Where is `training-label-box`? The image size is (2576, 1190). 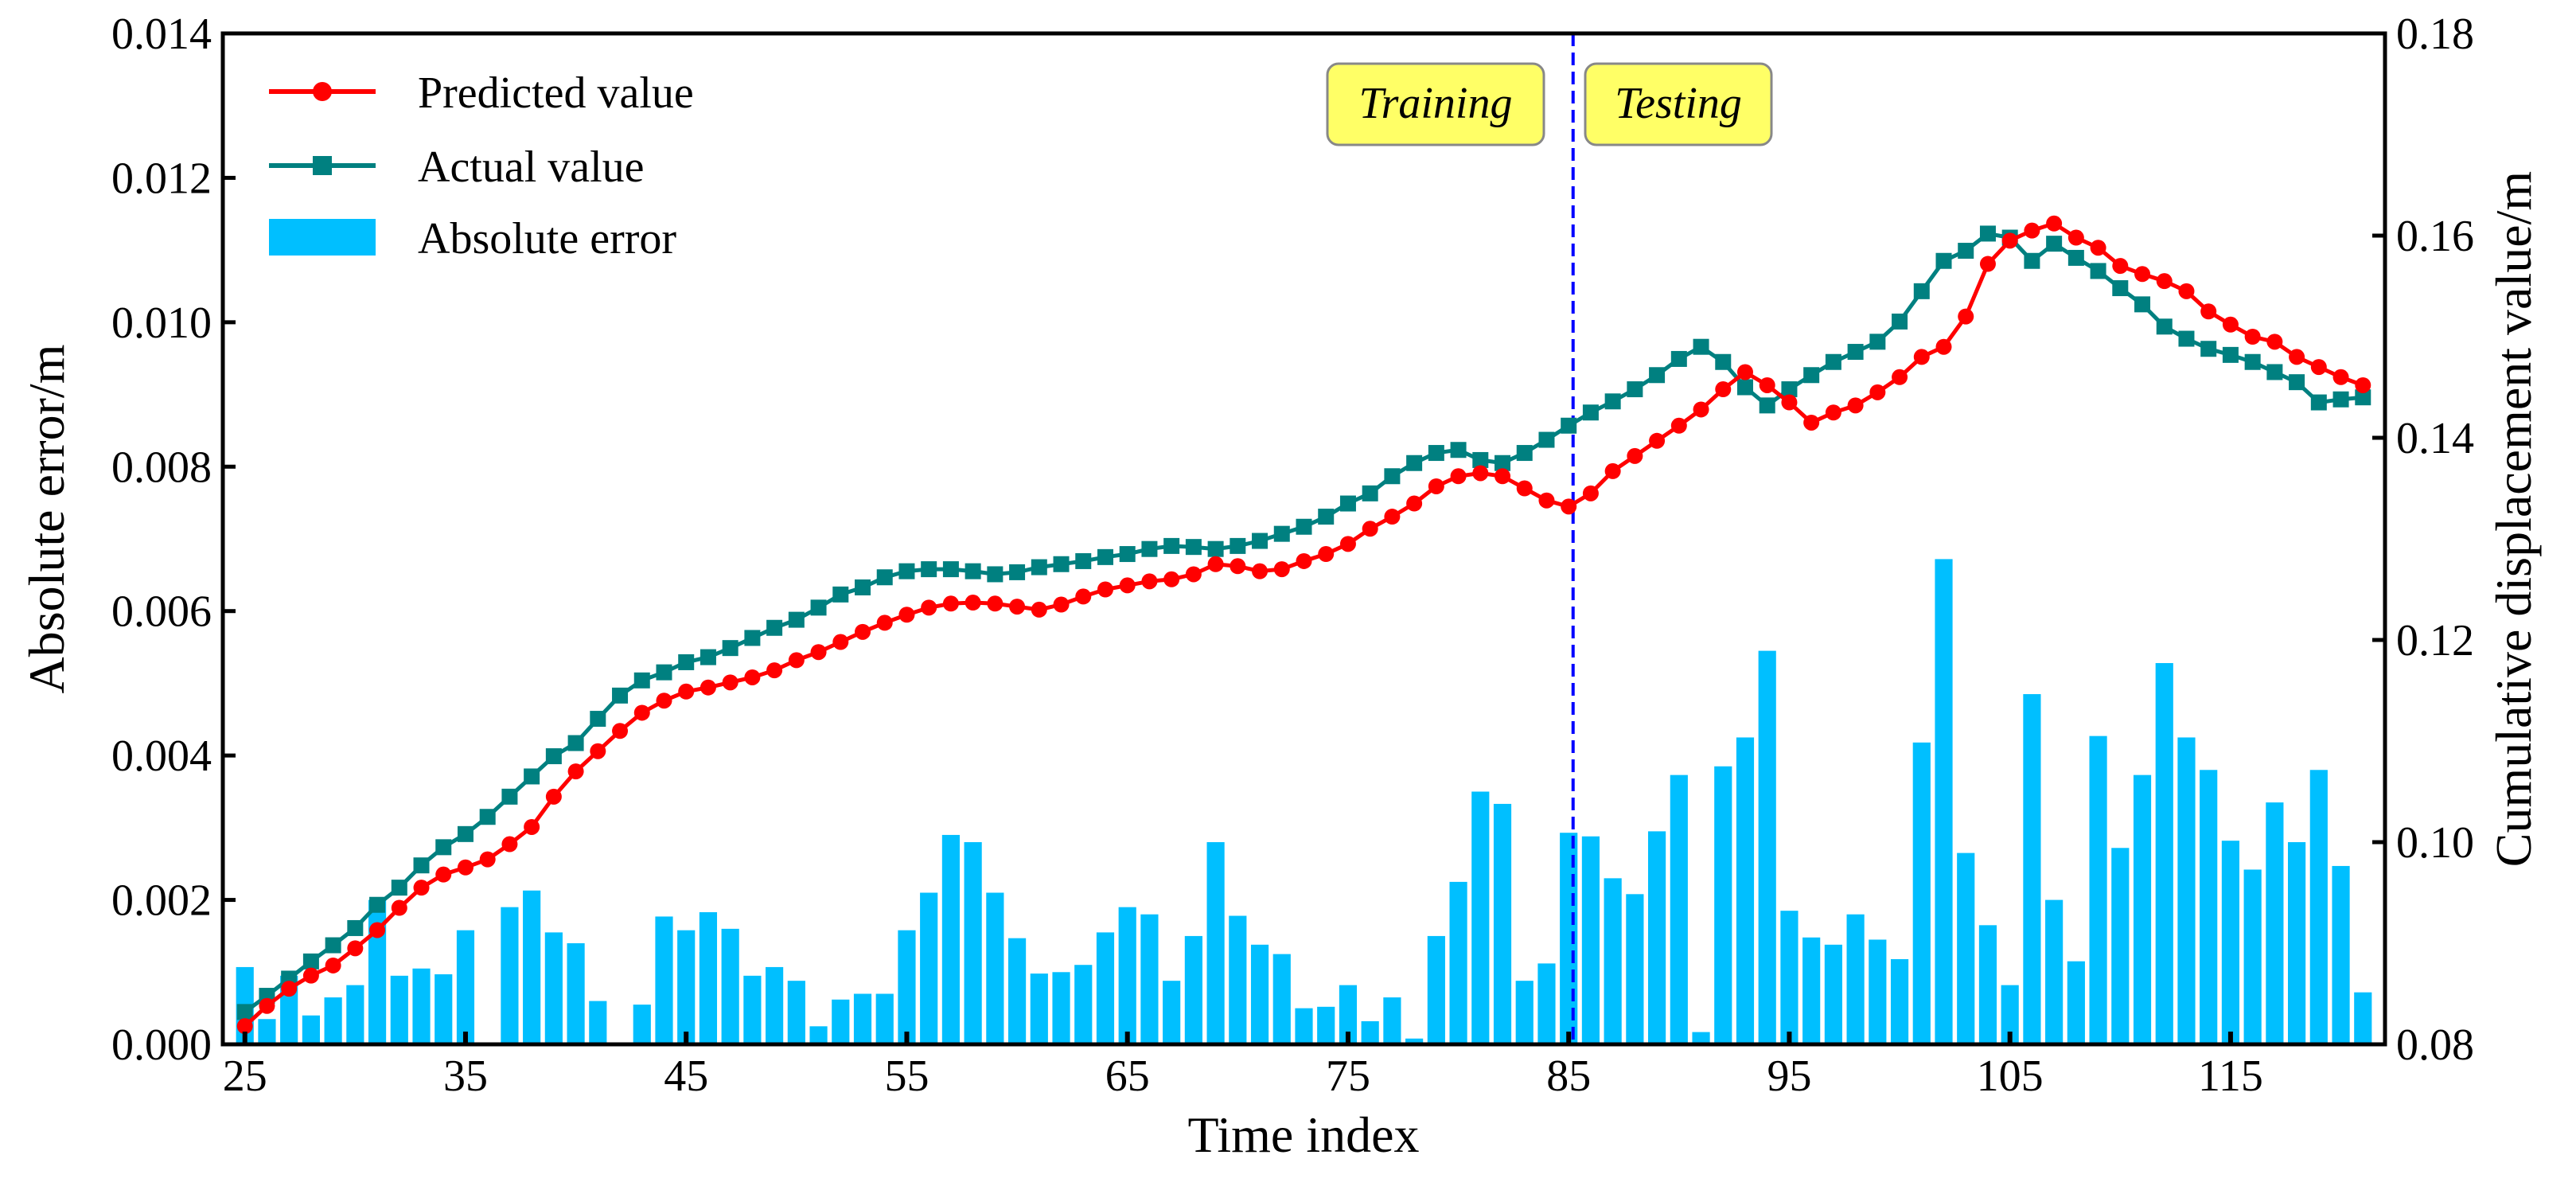 training-label-box is located at coordinates (1435, 104).